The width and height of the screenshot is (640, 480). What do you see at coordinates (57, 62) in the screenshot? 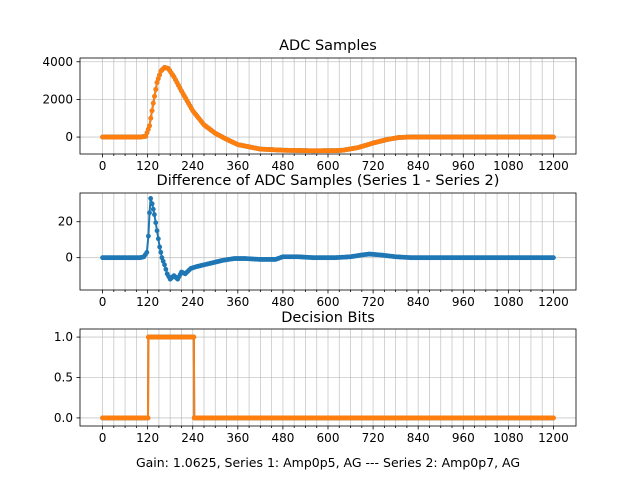
I see `adc-ytick-label: 4000` at bounding box center [57, 62].